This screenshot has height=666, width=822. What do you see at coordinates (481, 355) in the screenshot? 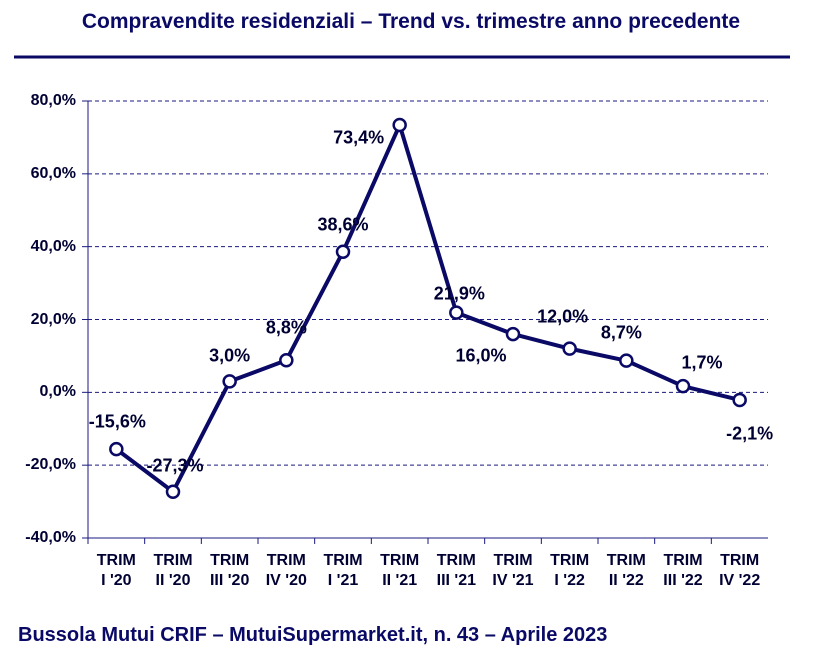
I see `data-label: 16,0%` at bounding box center [481, 355].